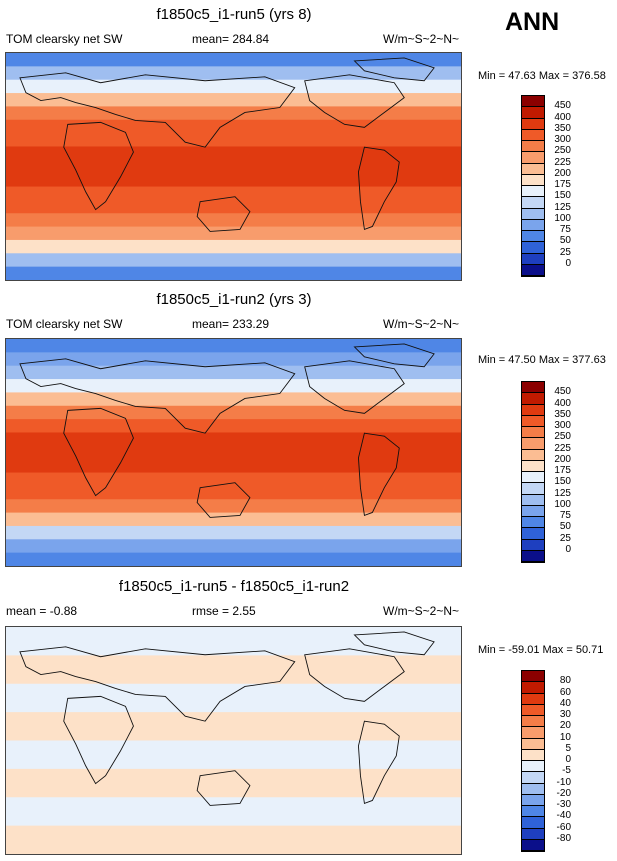 This screenshot has width=617, height=861. I want to click on panel2-units-label: W/m~S~2~N~, so click(421, 324).